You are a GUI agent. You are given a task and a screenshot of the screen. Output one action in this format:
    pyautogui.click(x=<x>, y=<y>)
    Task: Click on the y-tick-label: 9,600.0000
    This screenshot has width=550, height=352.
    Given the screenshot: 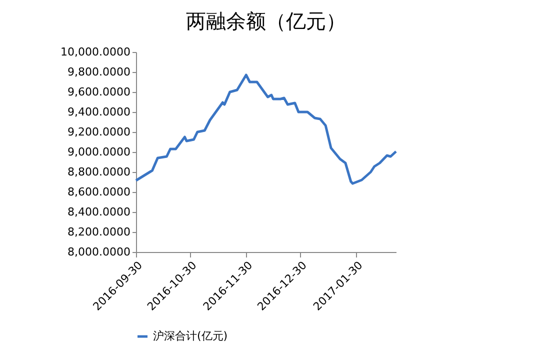 What is the action you would take?
    pyautogui.click(x=99, y=92)
    